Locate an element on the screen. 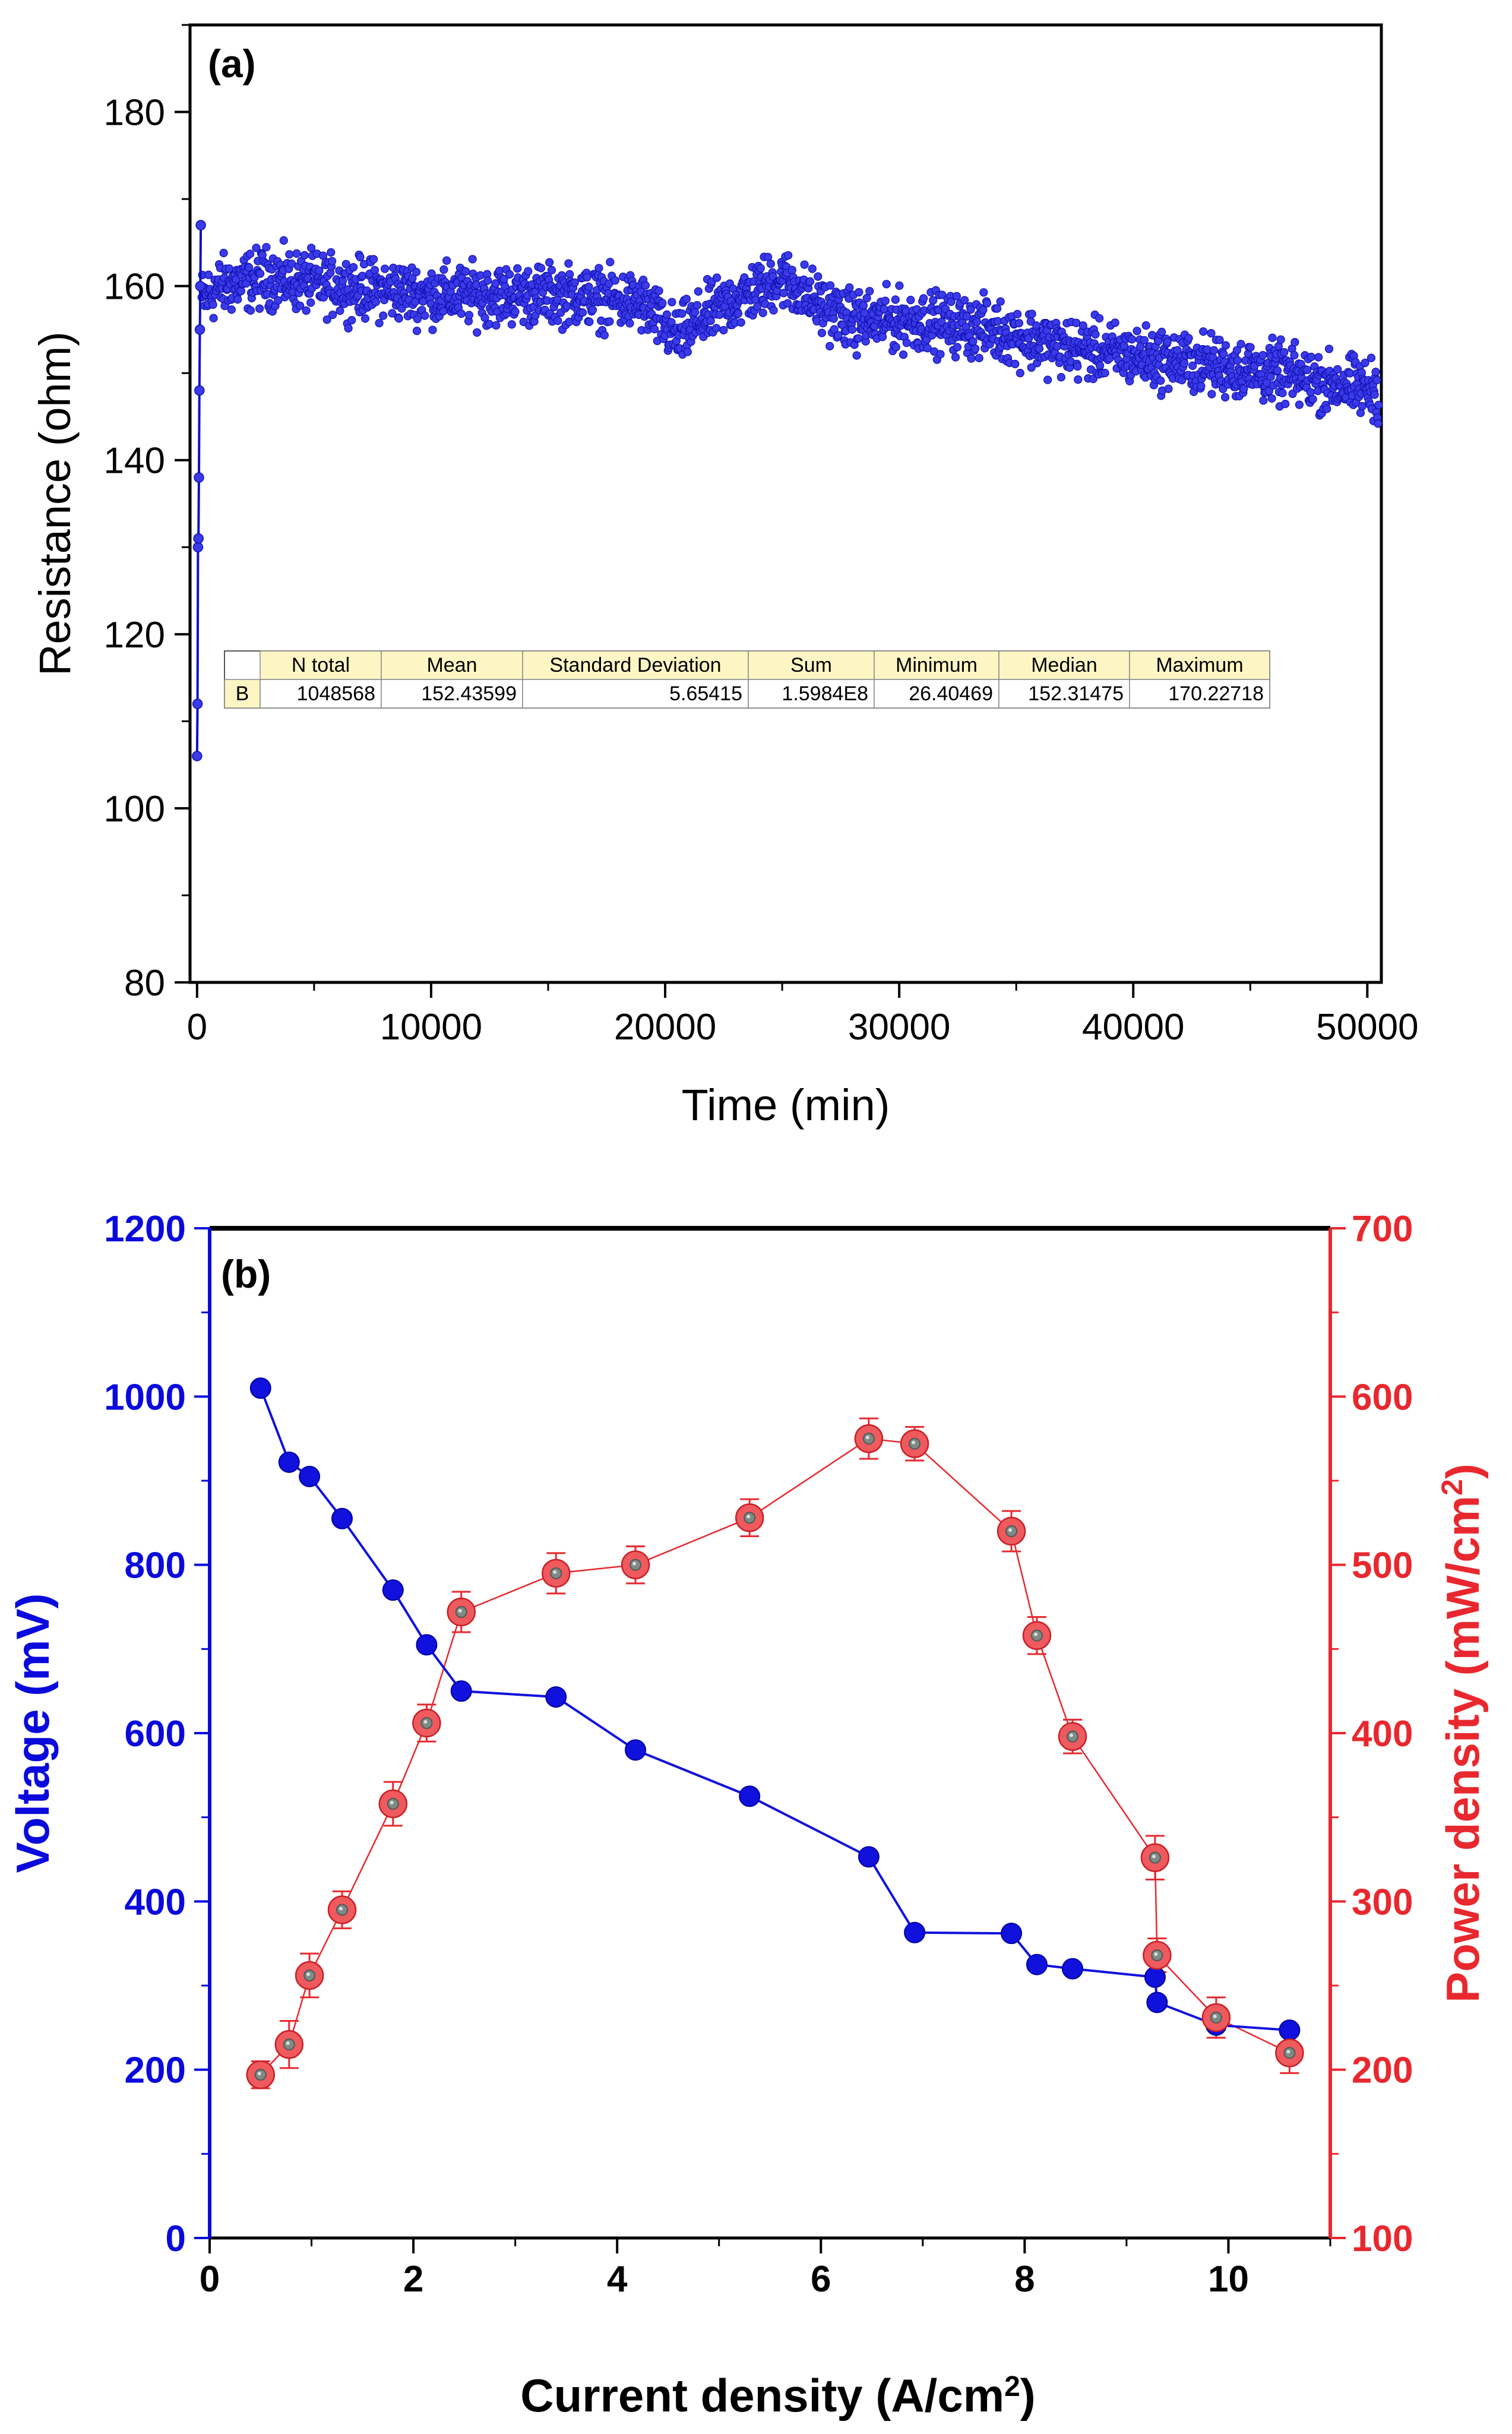 The image size is (1512, 2434). panel-b-x-axis-title-prefix: Current density (A/cm is located at coordinates (762, 2395).